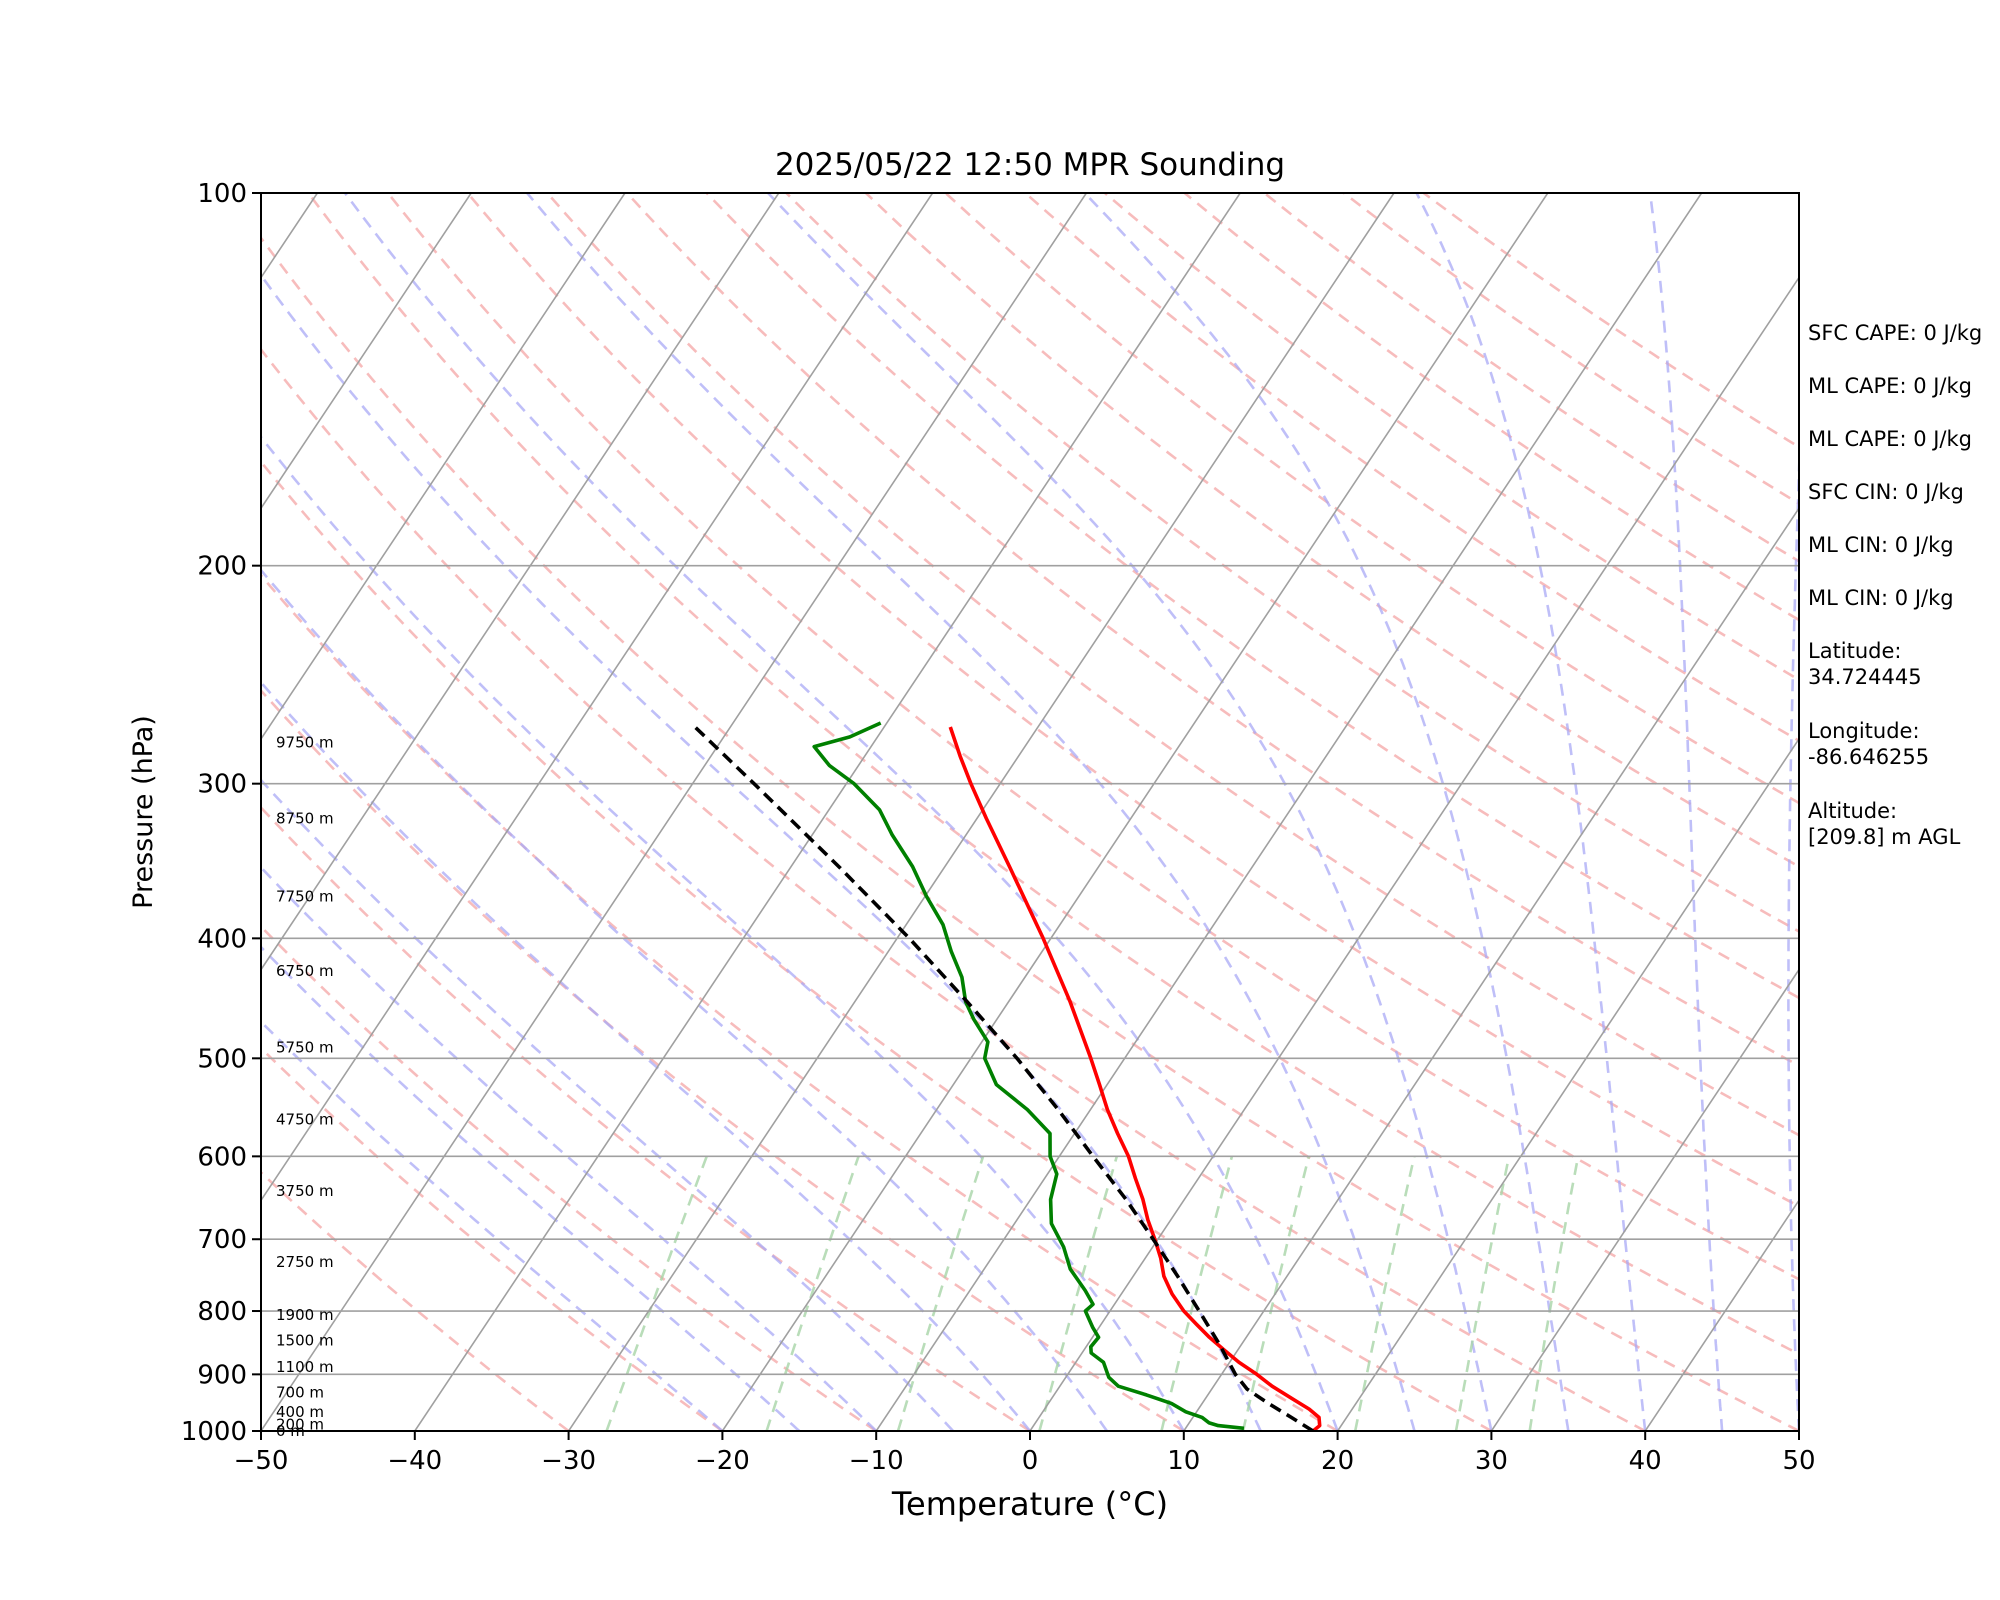  What do you see at coordinates (222, 1240) in the screenshot?
I see `y-tick-label: 700` at bounding box center [222, 1240].